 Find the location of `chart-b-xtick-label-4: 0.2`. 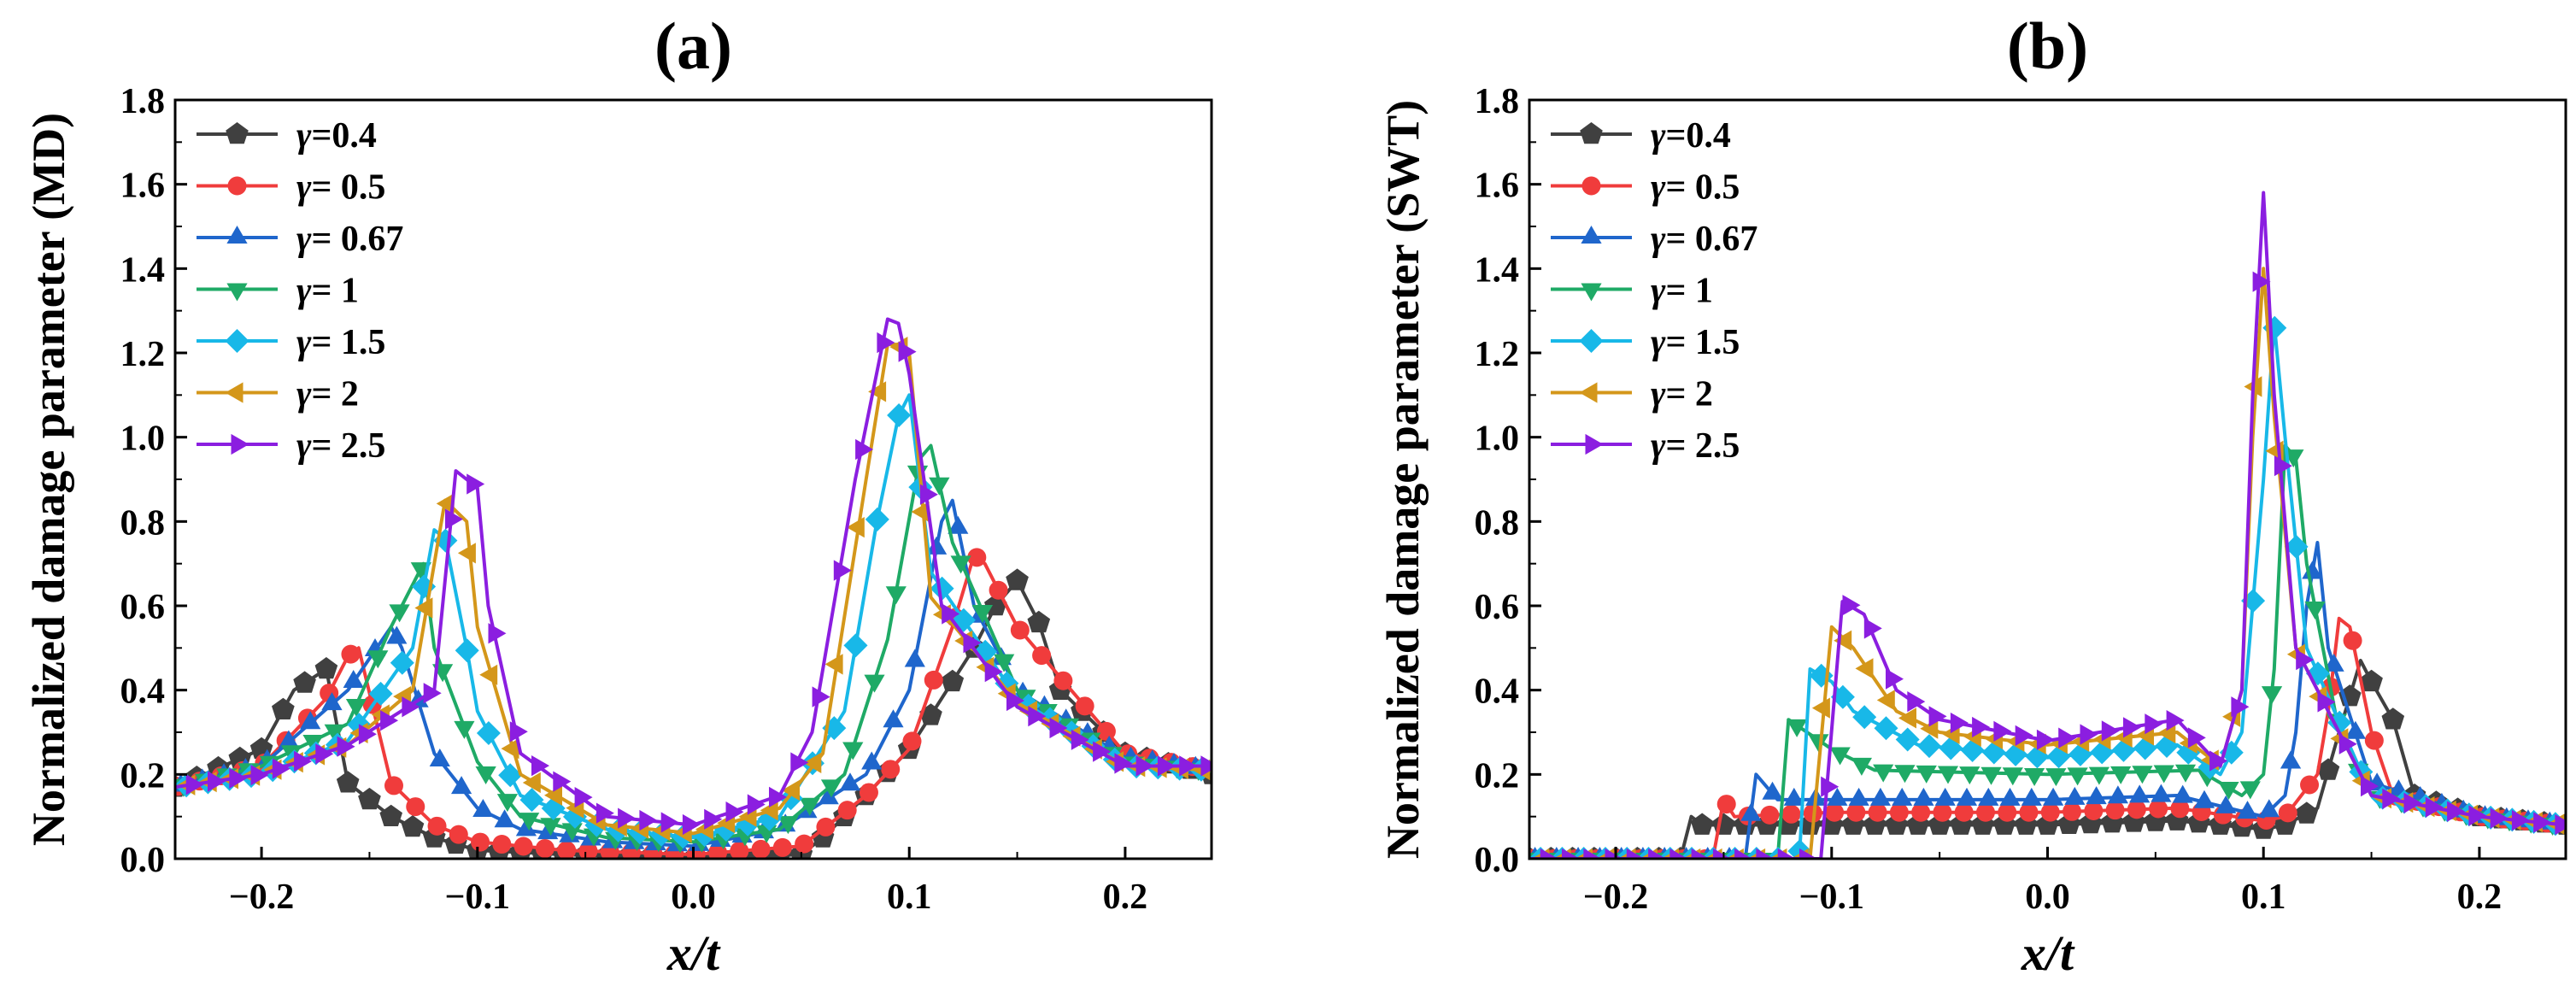

chart-b-xtick-label-4: 0.2 is located at coordinates (2480, 898).